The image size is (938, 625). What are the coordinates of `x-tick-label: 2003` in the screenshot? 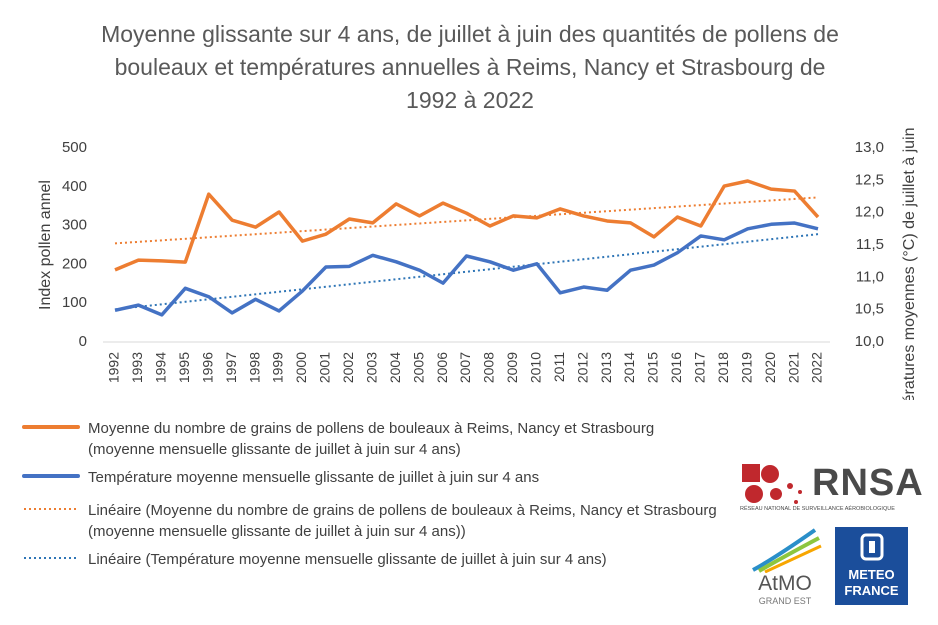 It's located at (371, 367).